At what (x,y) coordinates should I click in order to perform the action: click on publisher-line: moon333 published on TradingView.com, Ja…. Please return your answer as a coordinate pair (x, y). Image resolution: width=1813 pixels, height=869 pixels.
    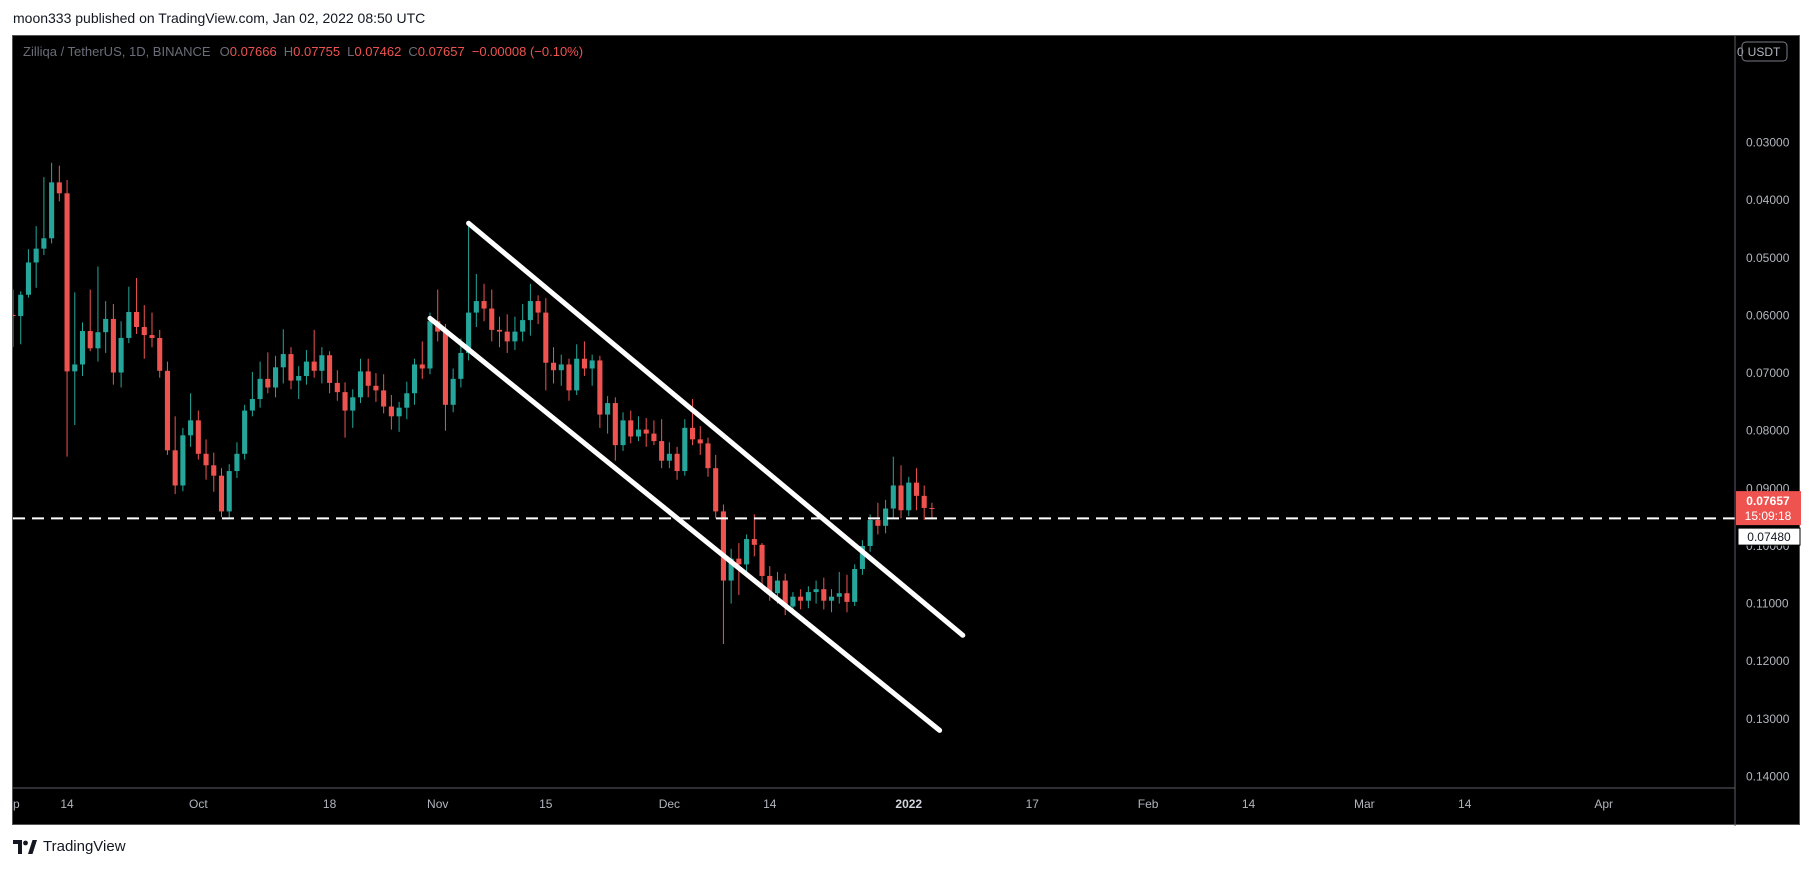
    Looking at the image, I should click on (219, 18).